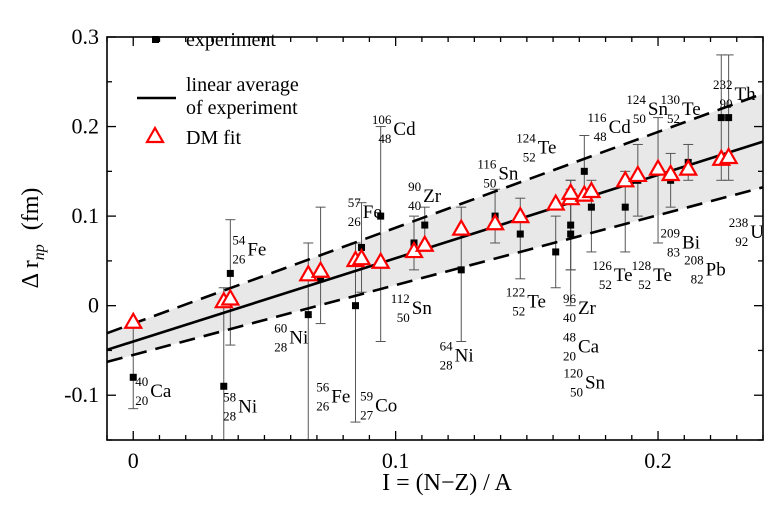  What do you see at coordinates (155, 134) in the screenshot?
I see `legend-marker-dm-fit` at bounding box center [155, 134].